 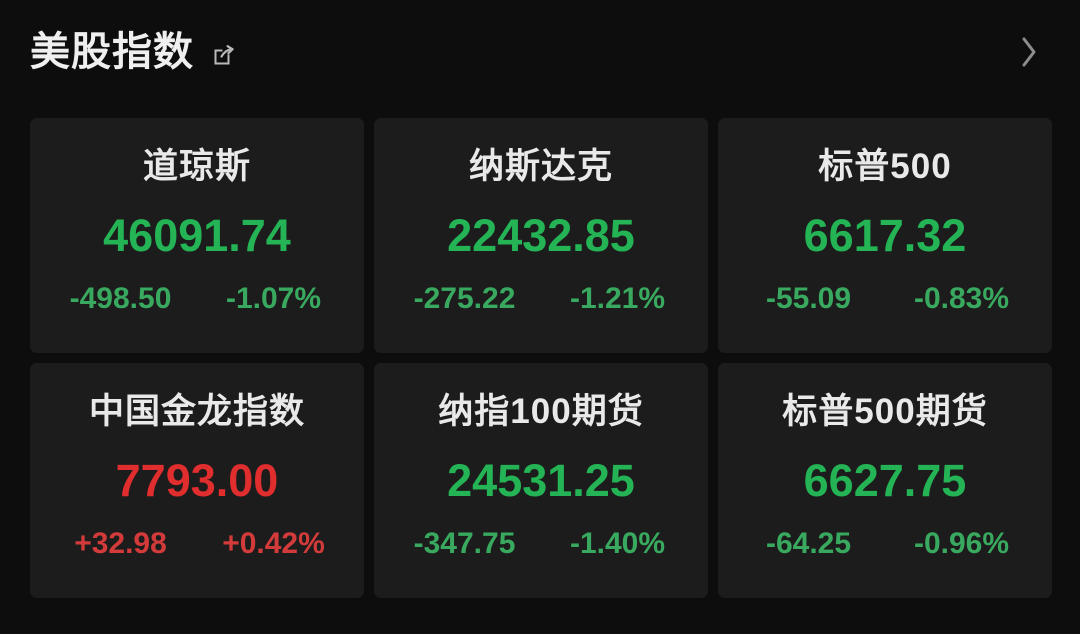 What do you see at coordinates (885, 543) in the screenshot?
I see `index-delta-row: -64.25 -0.96%` at bounding box center [885, 543].